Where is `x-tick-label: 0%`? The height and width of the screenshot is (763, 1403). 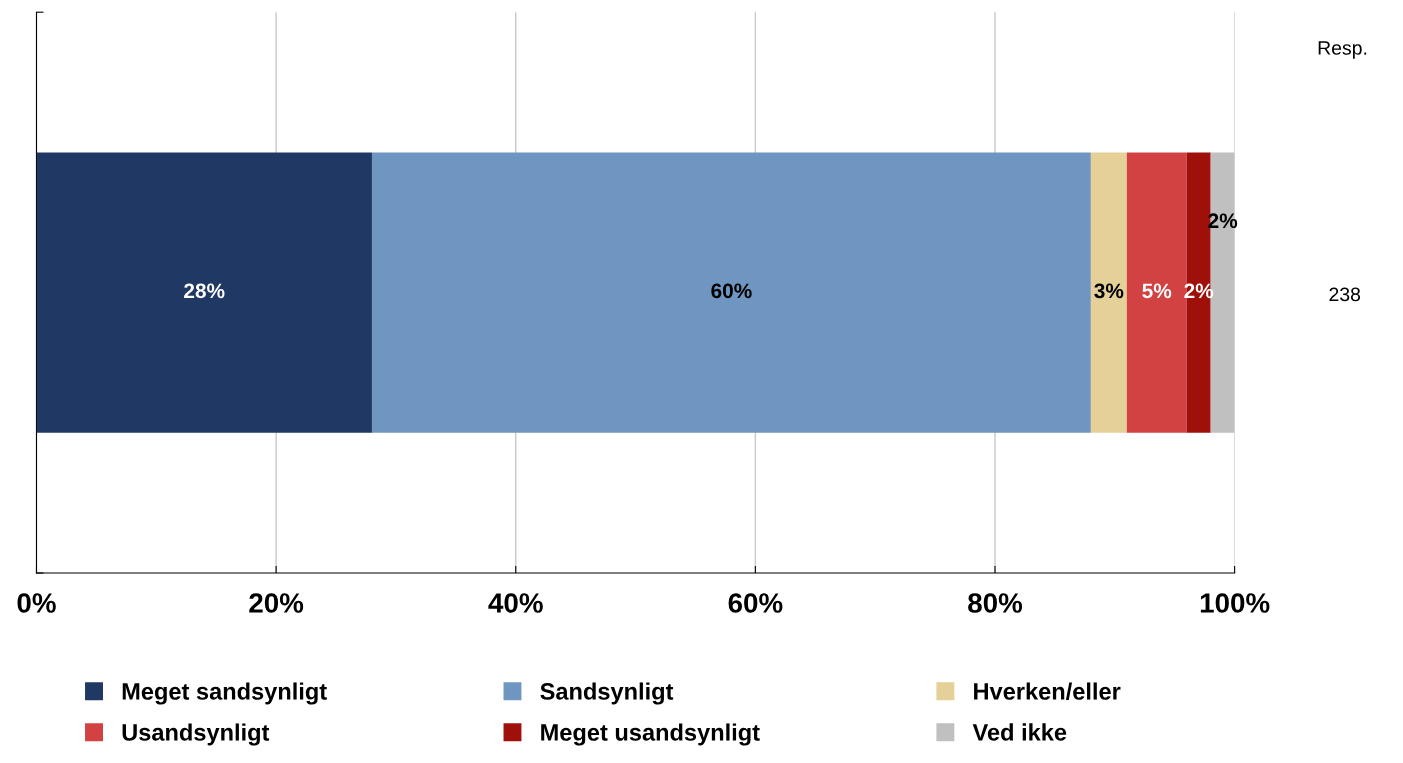
x-tick-label: 0% is located at coordinates (36, 603).